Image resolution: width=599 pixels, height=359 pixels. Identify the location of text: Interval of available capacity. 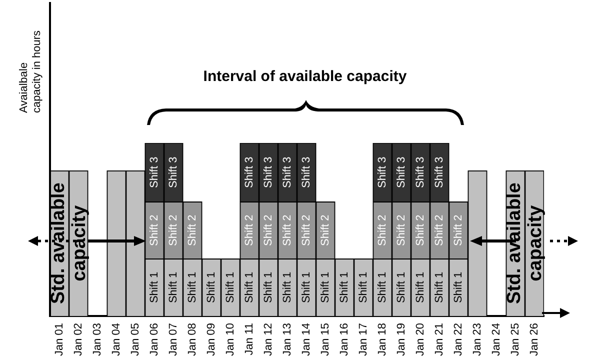
(305, 76).